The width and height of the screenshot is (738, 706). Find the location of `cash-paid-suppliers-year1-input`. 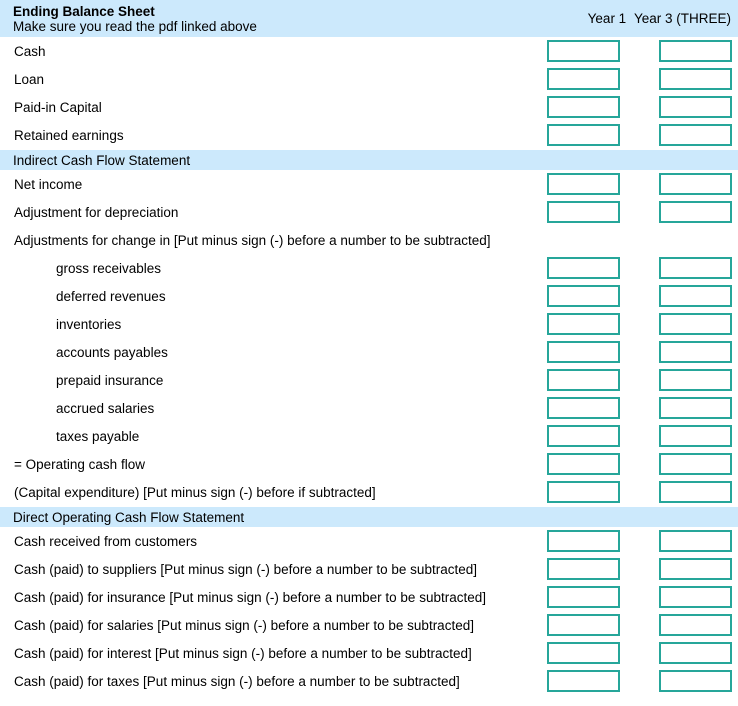

cash-paid-suppliers-year1-input is located at coordinates (583, 569).